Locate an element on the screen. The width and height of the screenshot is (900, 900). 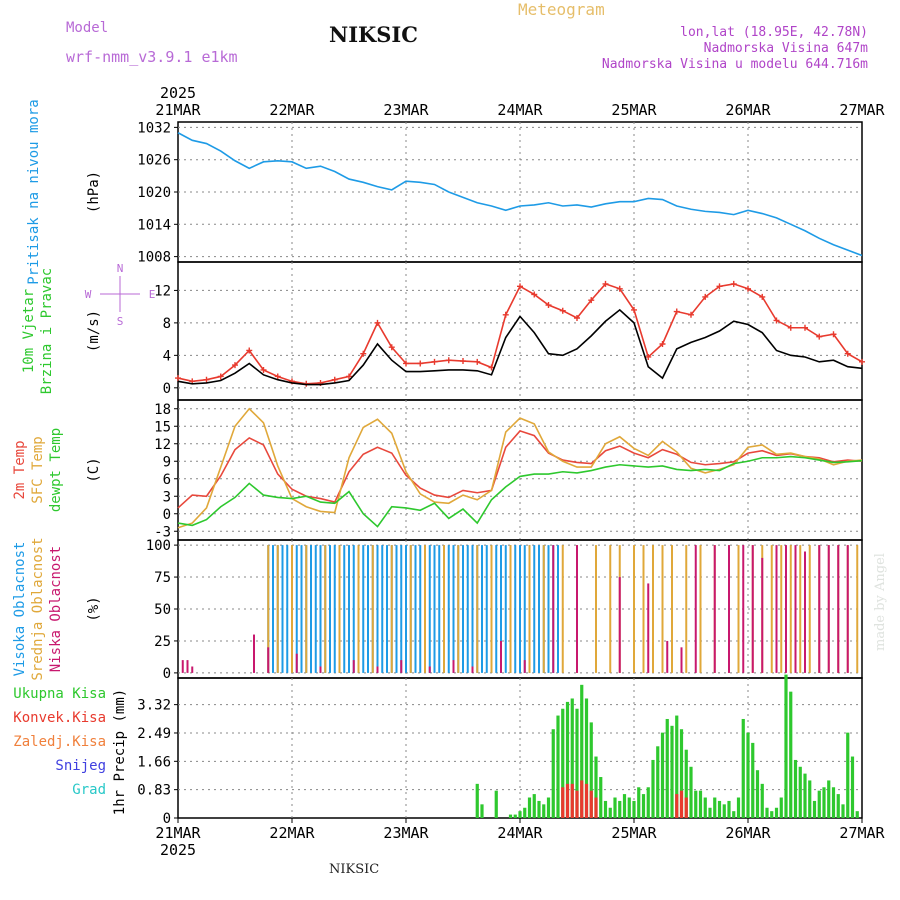
panel-label: Brzina i Pravac is located at coordinates (47, 331).